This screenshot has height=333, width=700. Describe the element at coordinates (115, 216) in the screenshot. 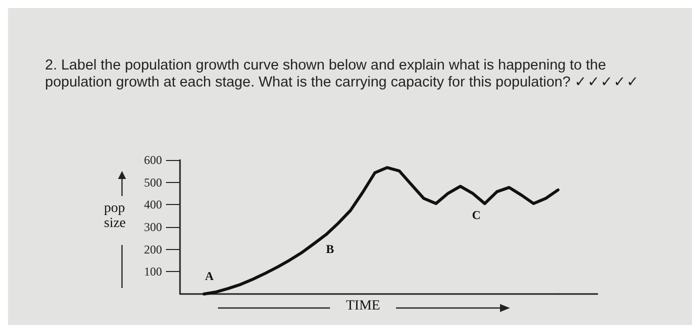

I see `y-axis-title: pop size` at that location.